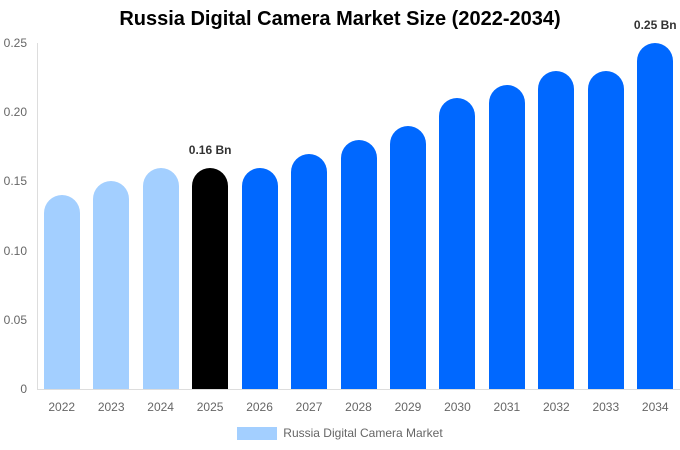 The height and width of the screenshot is (450, 680). What do you see at coordinates (111, 407) in the screenshot?
I see `x-tick-label: 2023` at bounding box center [111, 407].